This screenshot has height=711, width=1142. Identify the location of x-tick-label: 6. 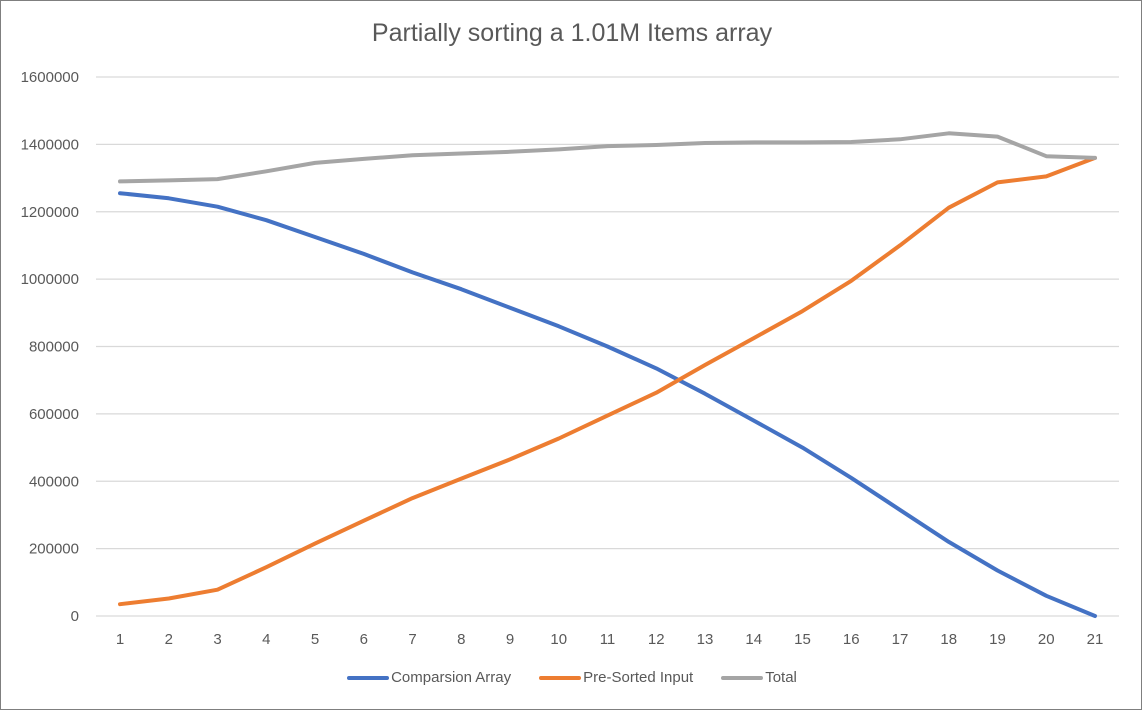
(364, 639).